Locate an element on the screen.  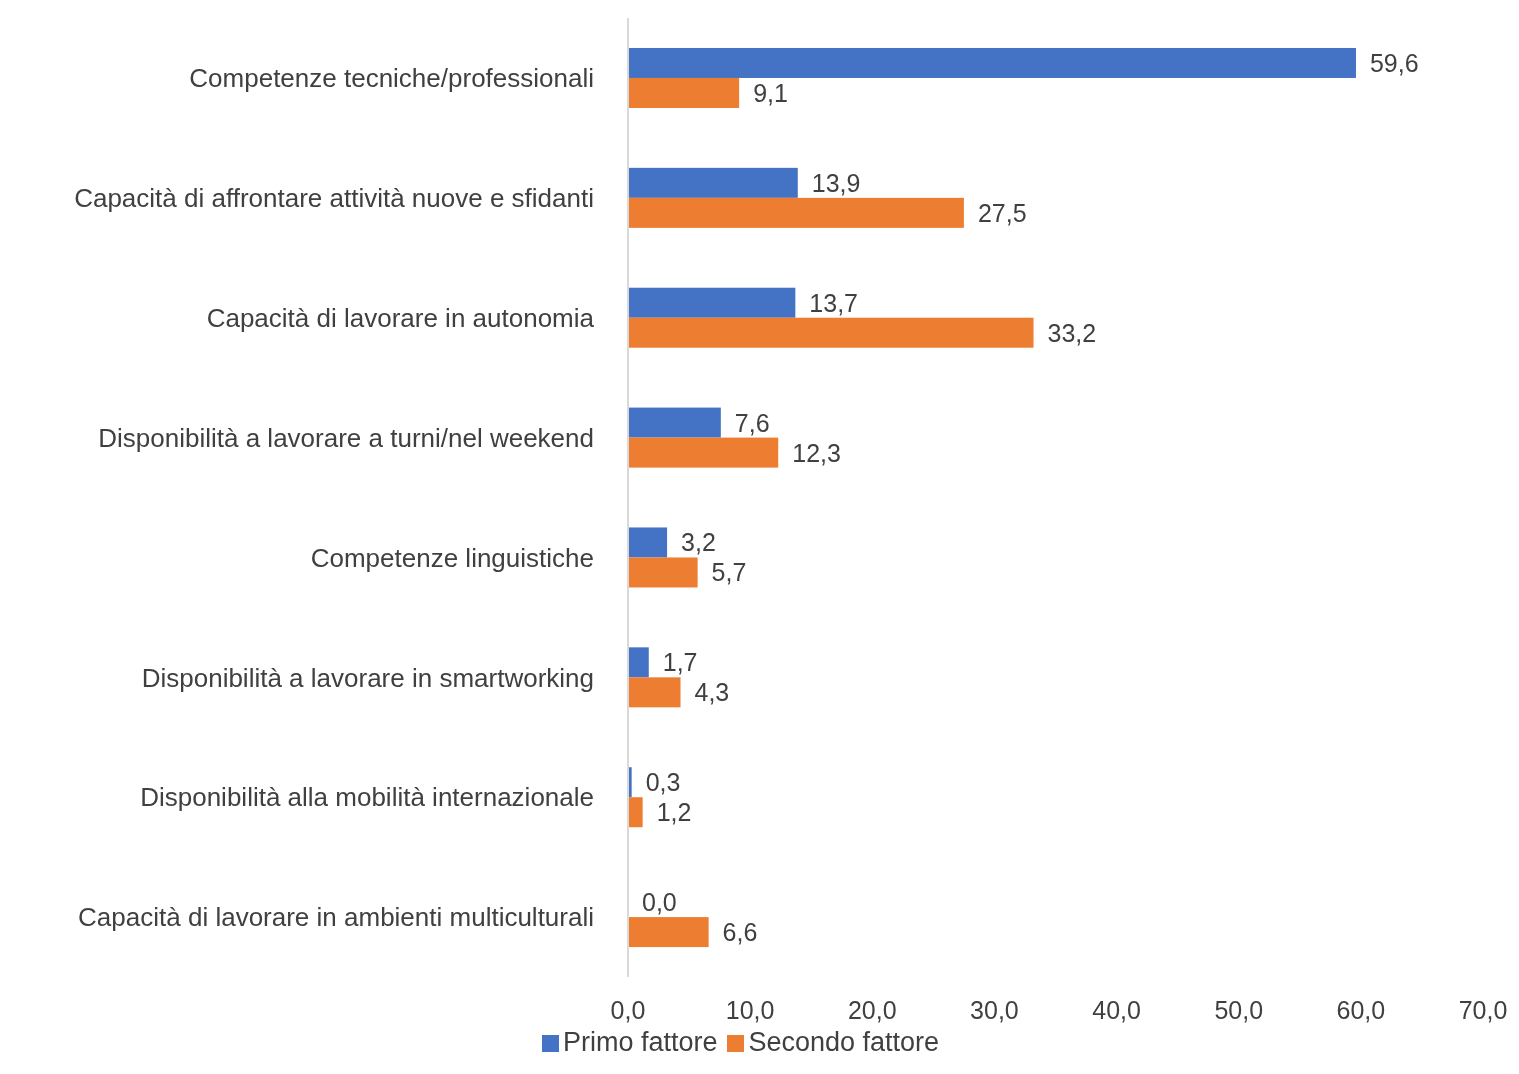
legend-label: Secondo fattore is located at coordinates (844, 1042).